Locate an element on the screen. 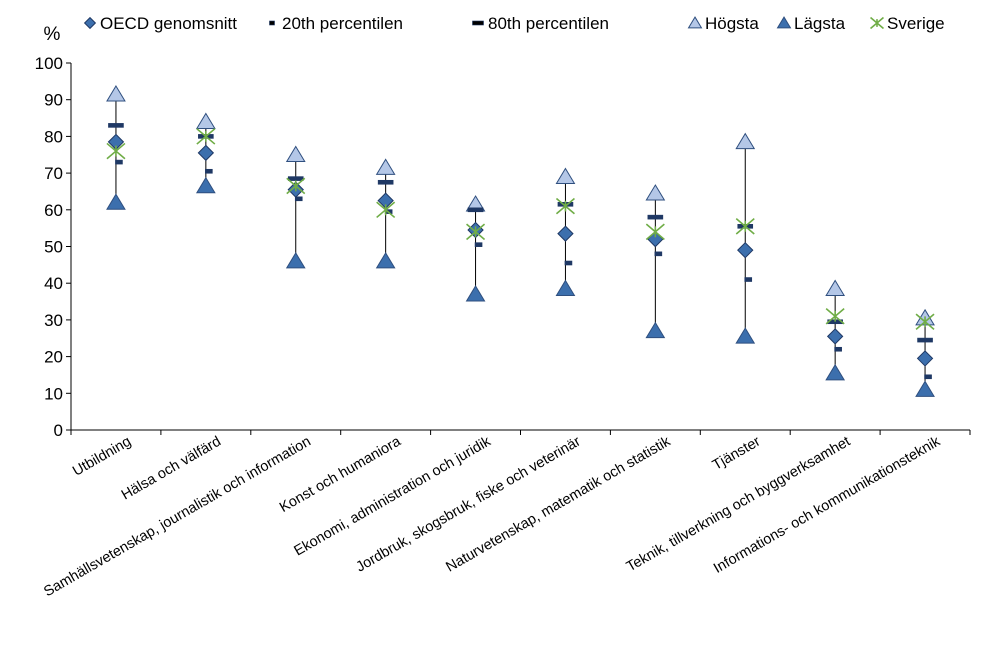  legend-item: 80th percentilen is located at coordinates (540, 23).